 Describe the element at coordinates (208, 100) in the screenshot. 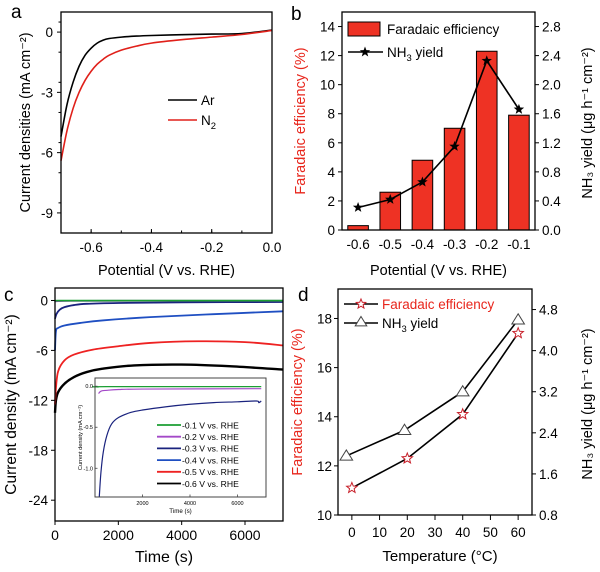

I see `legend-label-ar: Ar` at that location.